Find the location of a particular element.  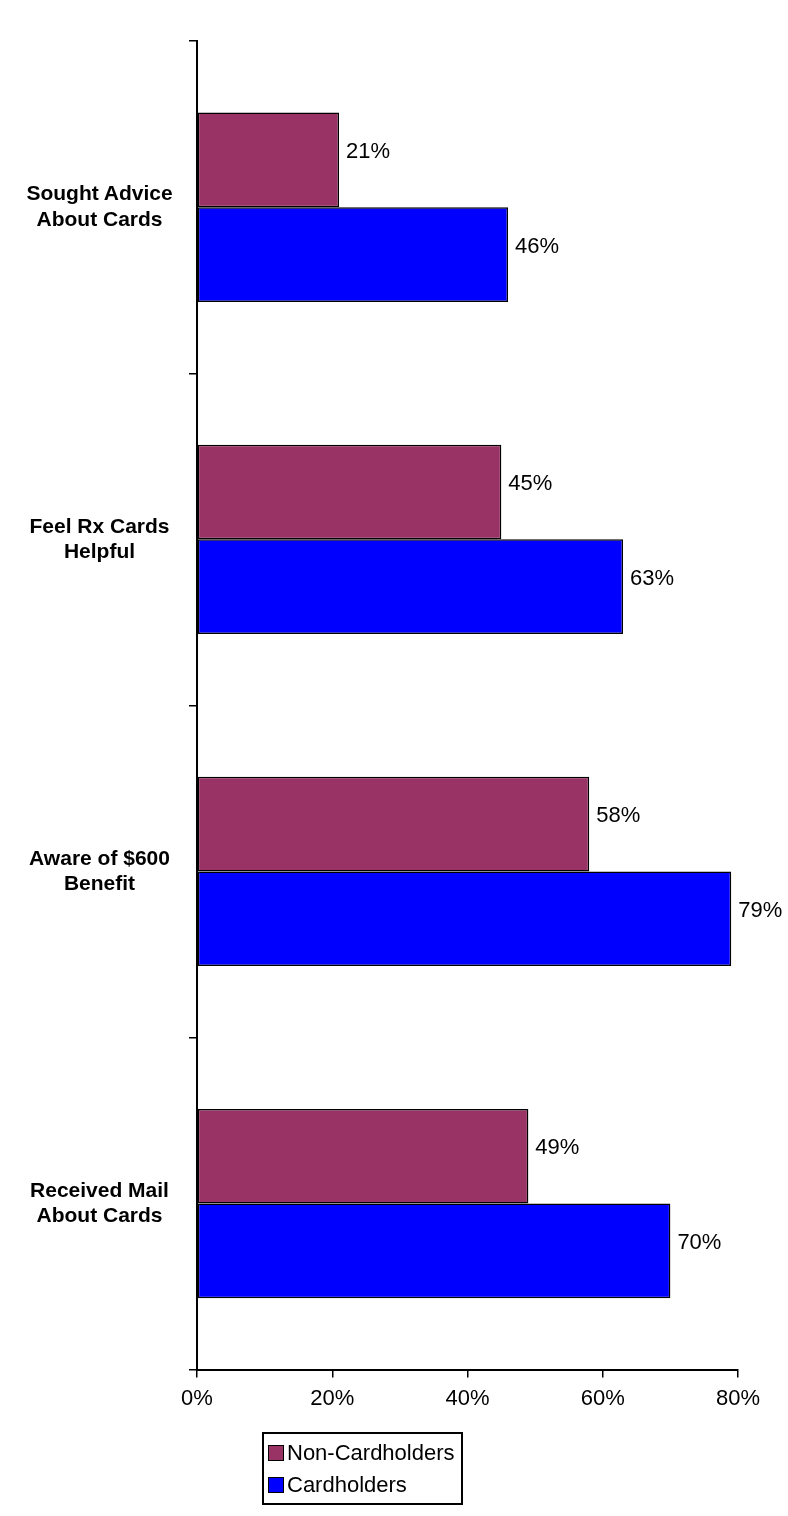

y-tick-label: Received Mail About Cards is located at coordinates (99, 1201).